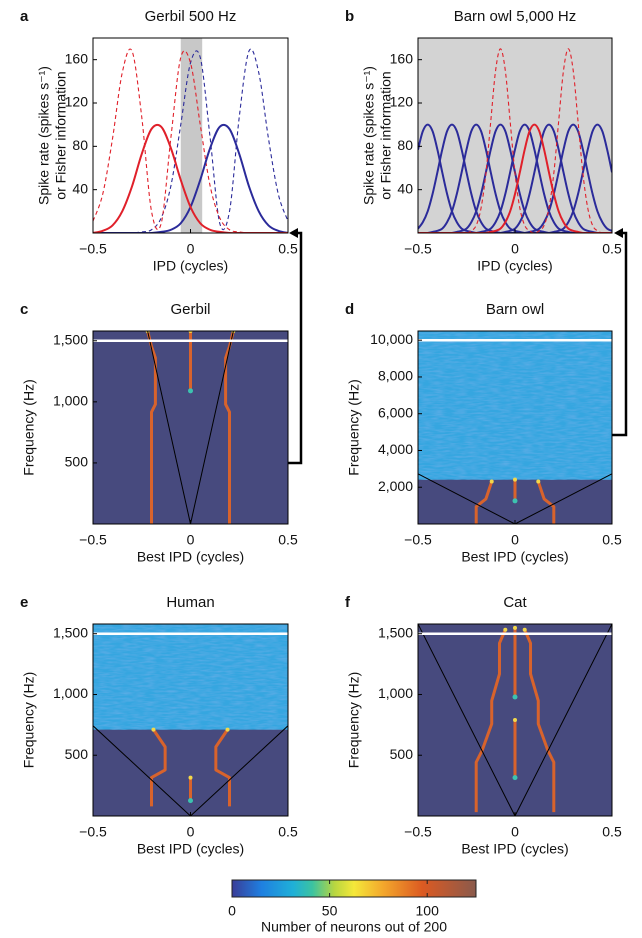  I want to click on panel-letter: e, so click(24, 602).